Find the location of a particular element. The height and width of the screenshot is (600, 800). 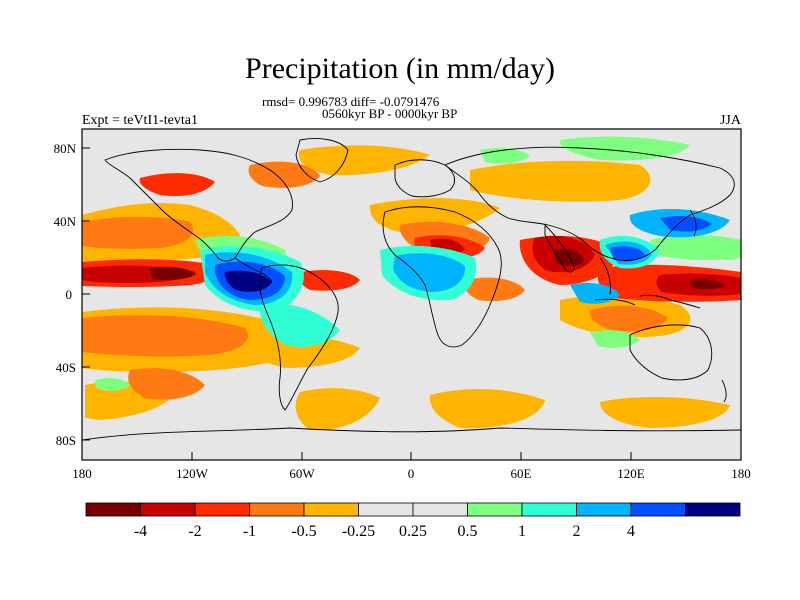

colorbar-label: 0.25 is located at coordinates (413, 531).